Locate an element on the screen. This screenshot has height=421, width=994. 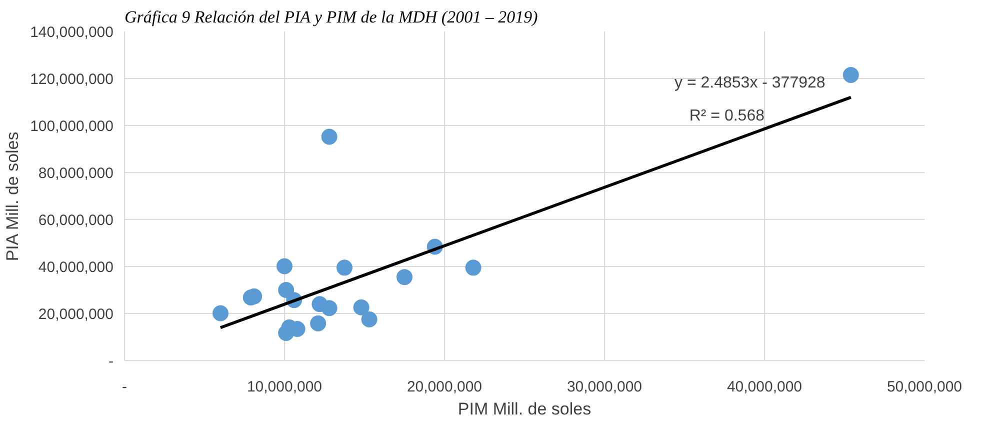
annotation: y = 2.4853x - 377928 is located at coordinates (750, 83).